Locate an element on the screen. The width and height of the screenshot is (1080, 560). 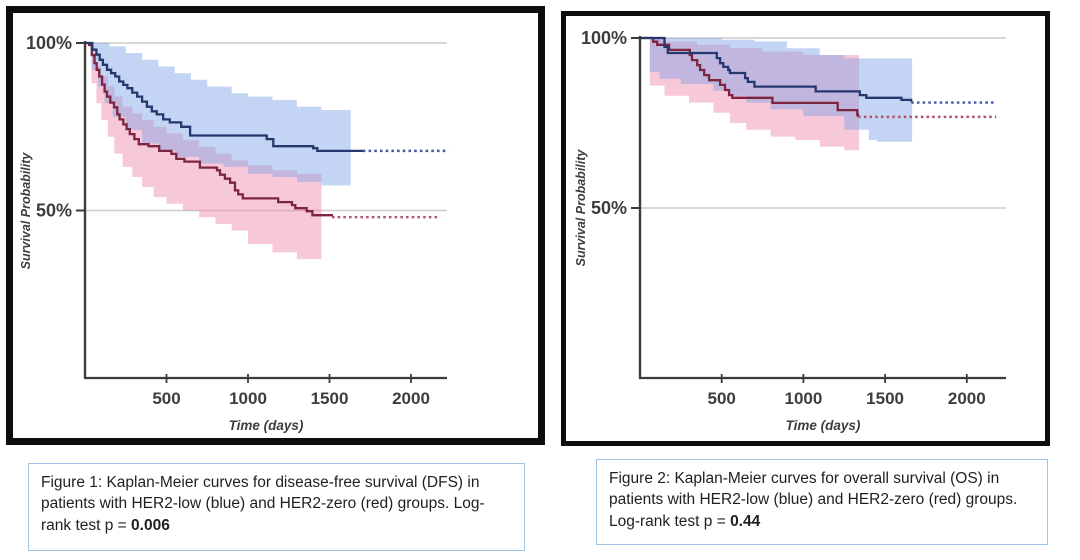
figure-1-p-value: 0.006 is located at coordinates (150, 525).